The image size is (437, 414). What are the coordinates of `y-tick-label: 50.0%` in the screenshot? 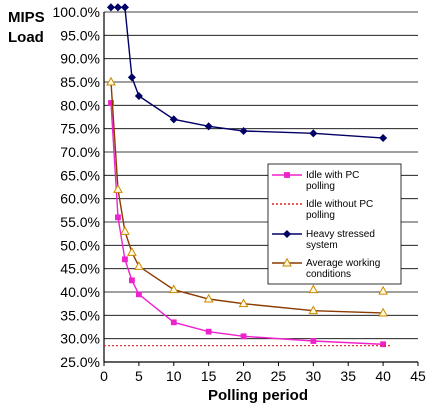 It's located at (80, 245).